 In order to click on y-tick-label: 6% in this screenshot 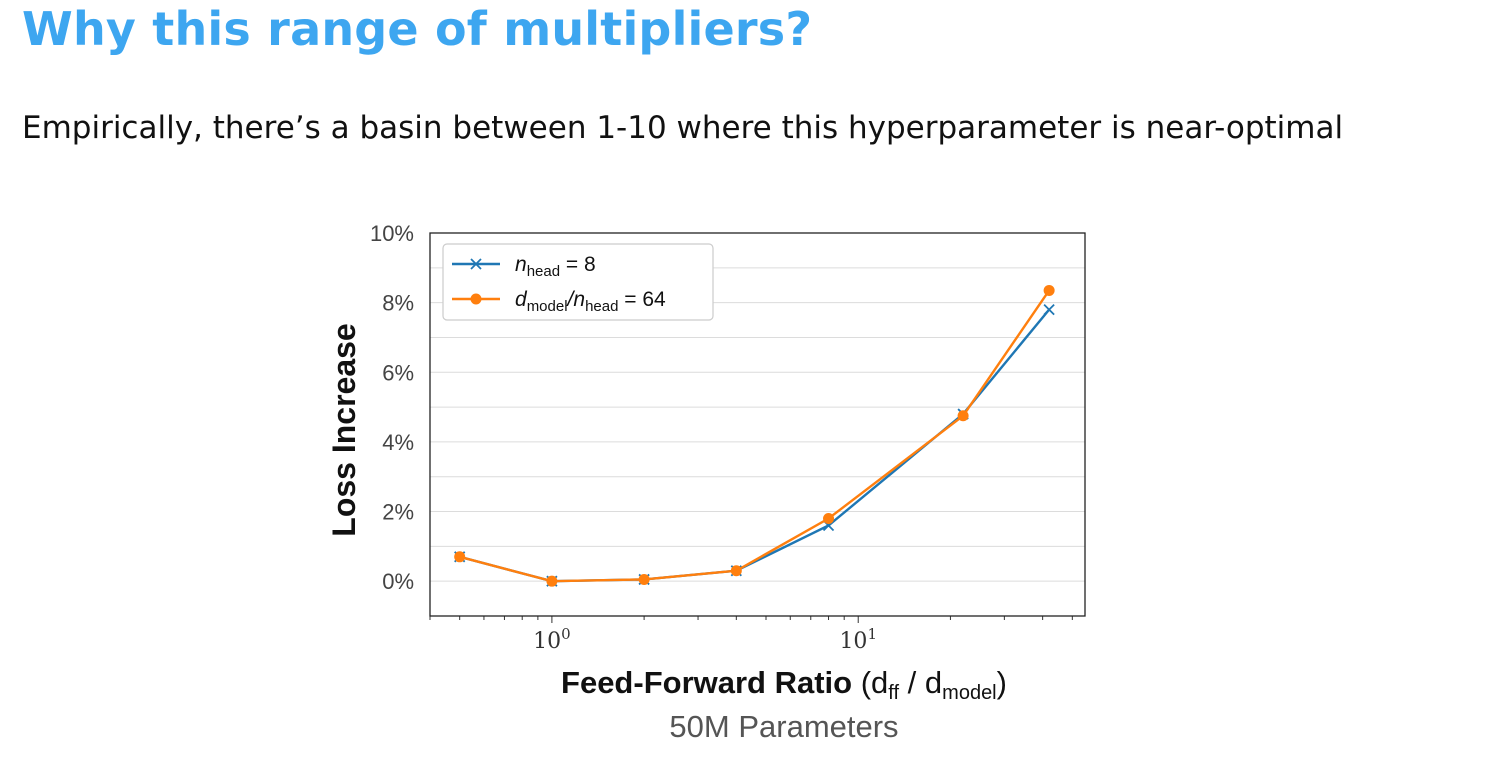, I will do `click(398, 372)`.